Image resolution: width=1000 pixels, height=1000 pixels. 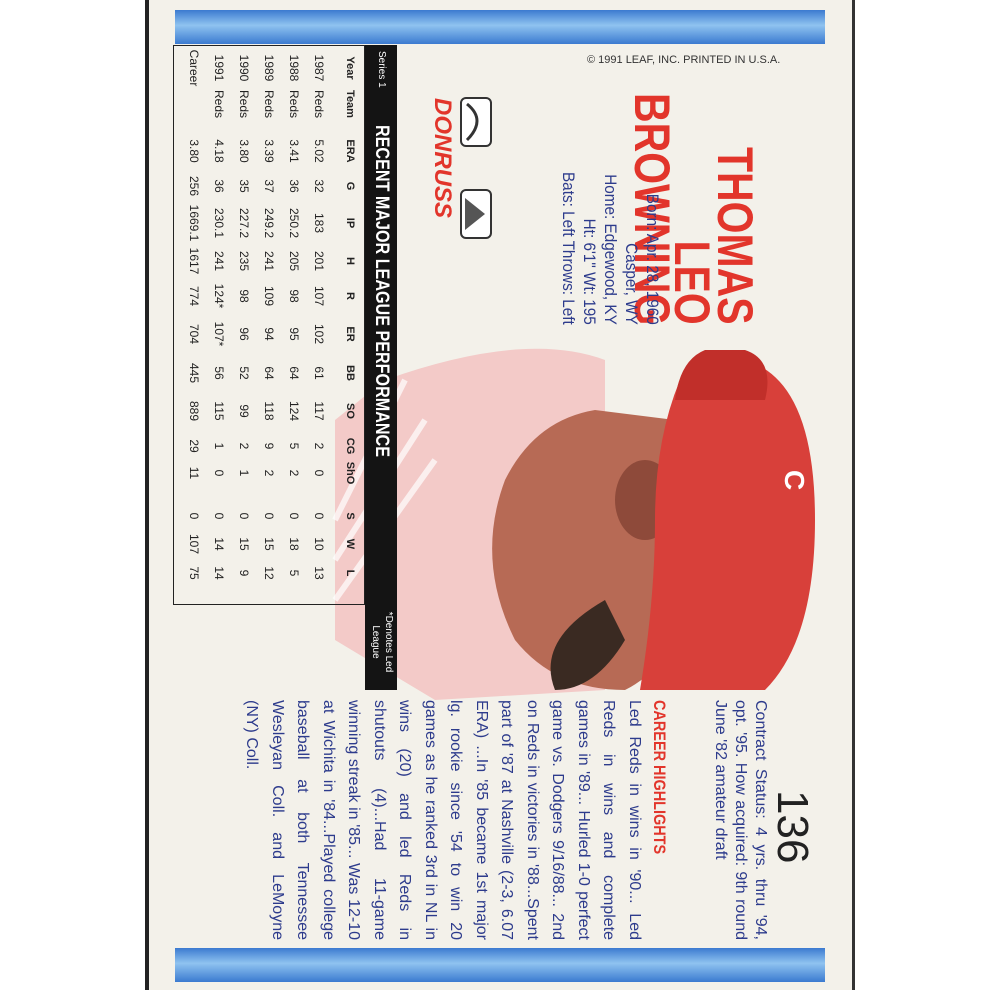 I want to click on stat-cell: 95, so click(x=294, y=334).